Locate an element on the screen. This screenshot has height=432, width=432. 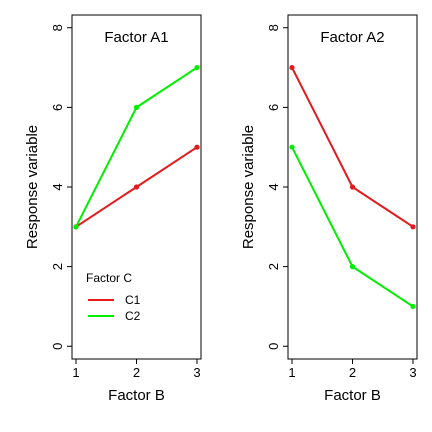
panel-title: Factor A1 is located at coordinates (136, 37).